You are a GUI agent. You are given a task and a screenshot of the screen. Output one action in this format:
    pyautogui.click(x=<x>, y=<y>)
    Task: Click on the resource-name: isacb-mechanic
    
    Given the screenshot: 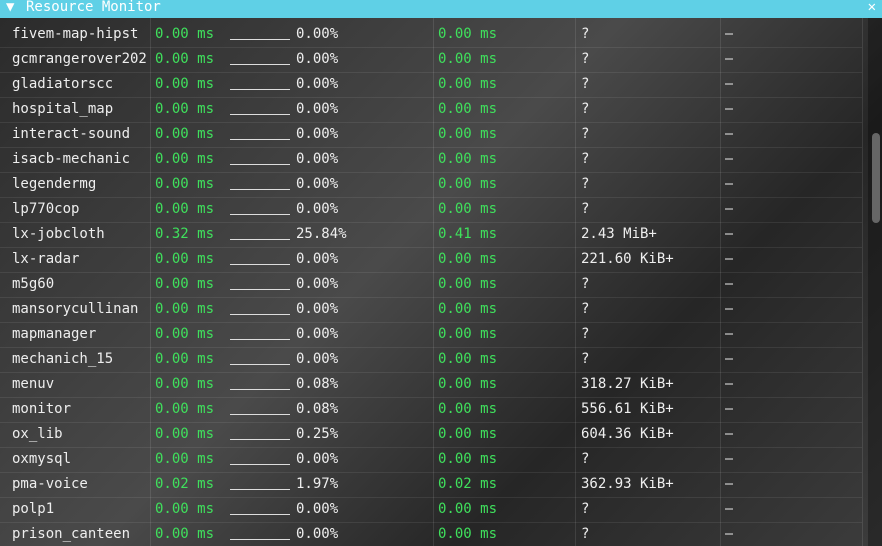 What is the action you would take?
    pyautogui.click(x=71, y=159)
    